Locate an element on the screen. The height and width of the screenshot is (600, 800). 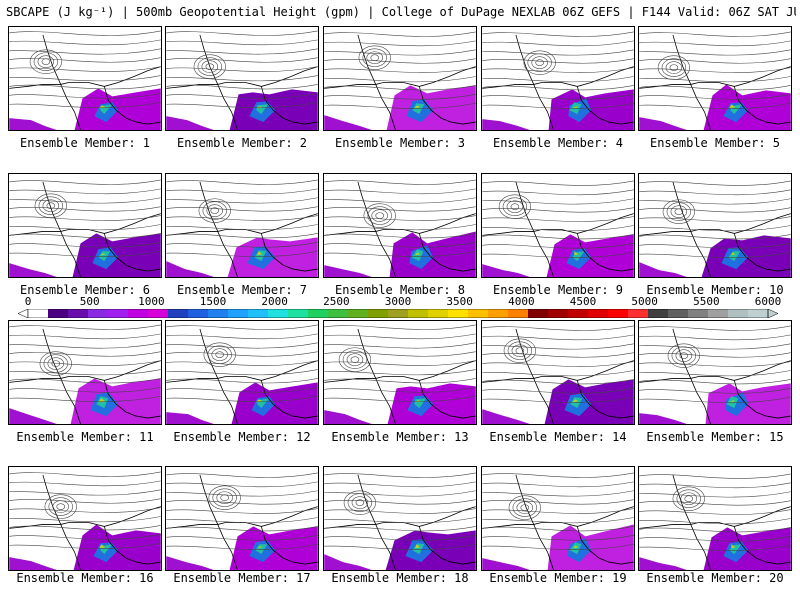
colorbar-tick-label: 1500 is located at coordinates (213, 301).